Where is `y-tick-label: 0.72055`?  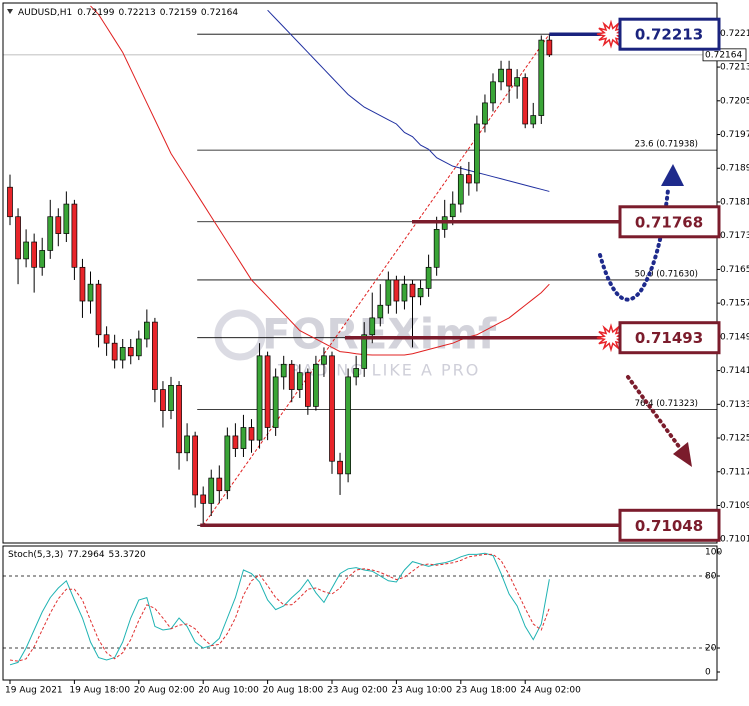
y-tick-label: 0.72055 is located at coordinates (734, 101).